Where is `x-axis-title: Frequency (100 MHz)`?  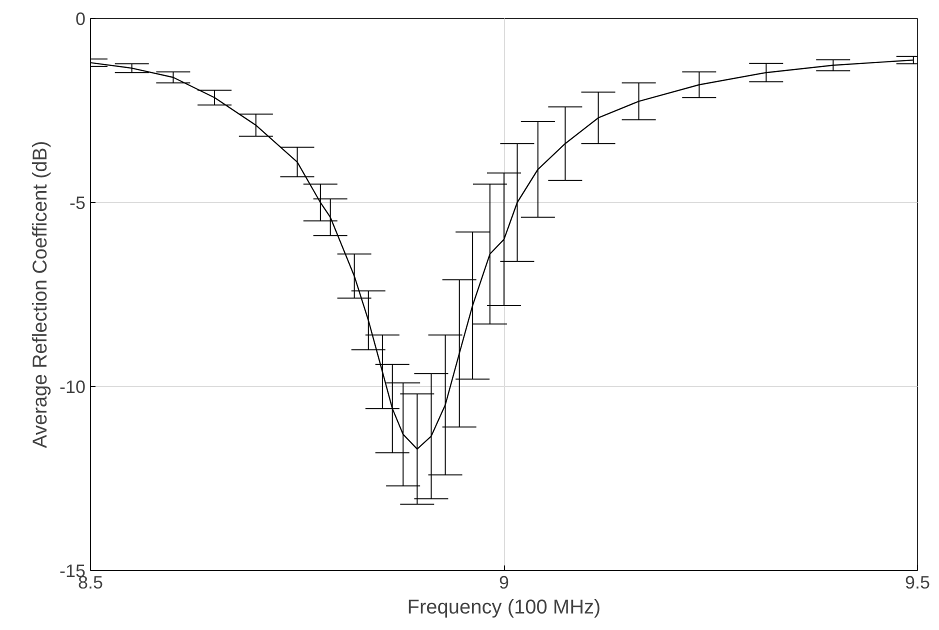 x-axis-title: Frequency (100 MHz) is located at coordinates (504, 607).